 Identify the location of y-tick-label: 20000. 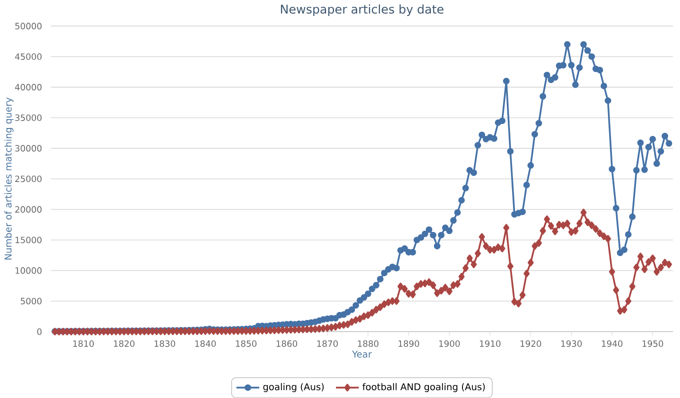
(28, 209).